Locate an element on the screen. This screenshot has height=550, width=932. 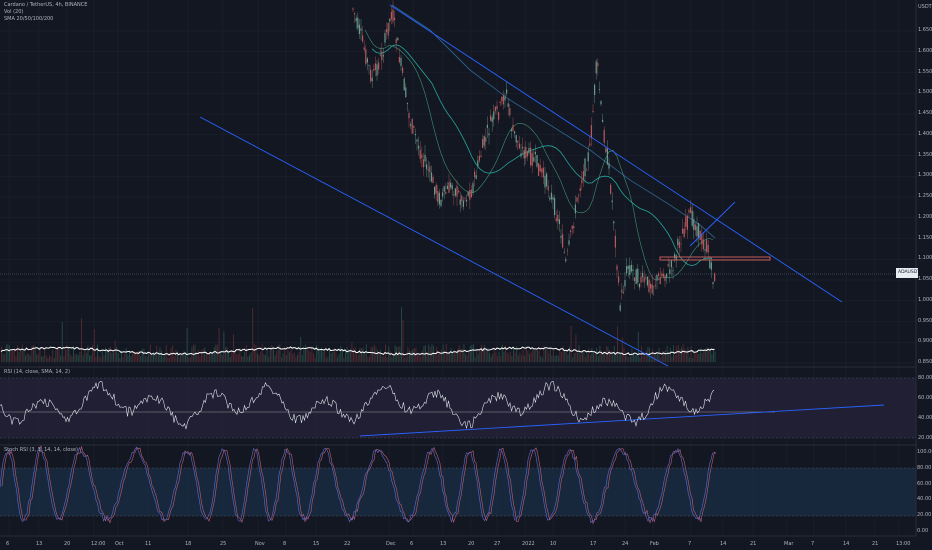
stoch-d-line is located at coordinates (359, 484).